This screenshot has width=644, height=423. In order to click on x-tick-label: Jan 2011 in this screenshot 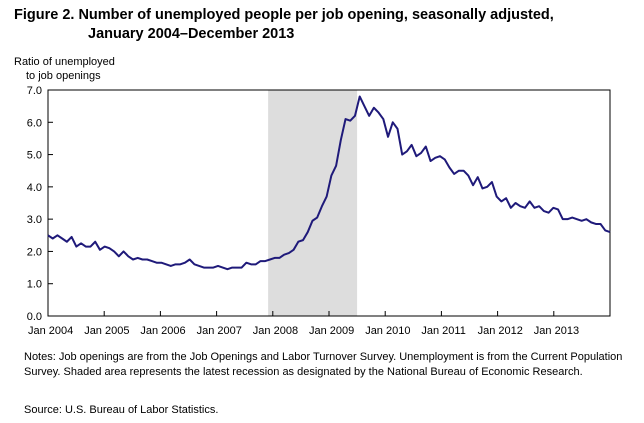, I will do `click(443, 331)`.